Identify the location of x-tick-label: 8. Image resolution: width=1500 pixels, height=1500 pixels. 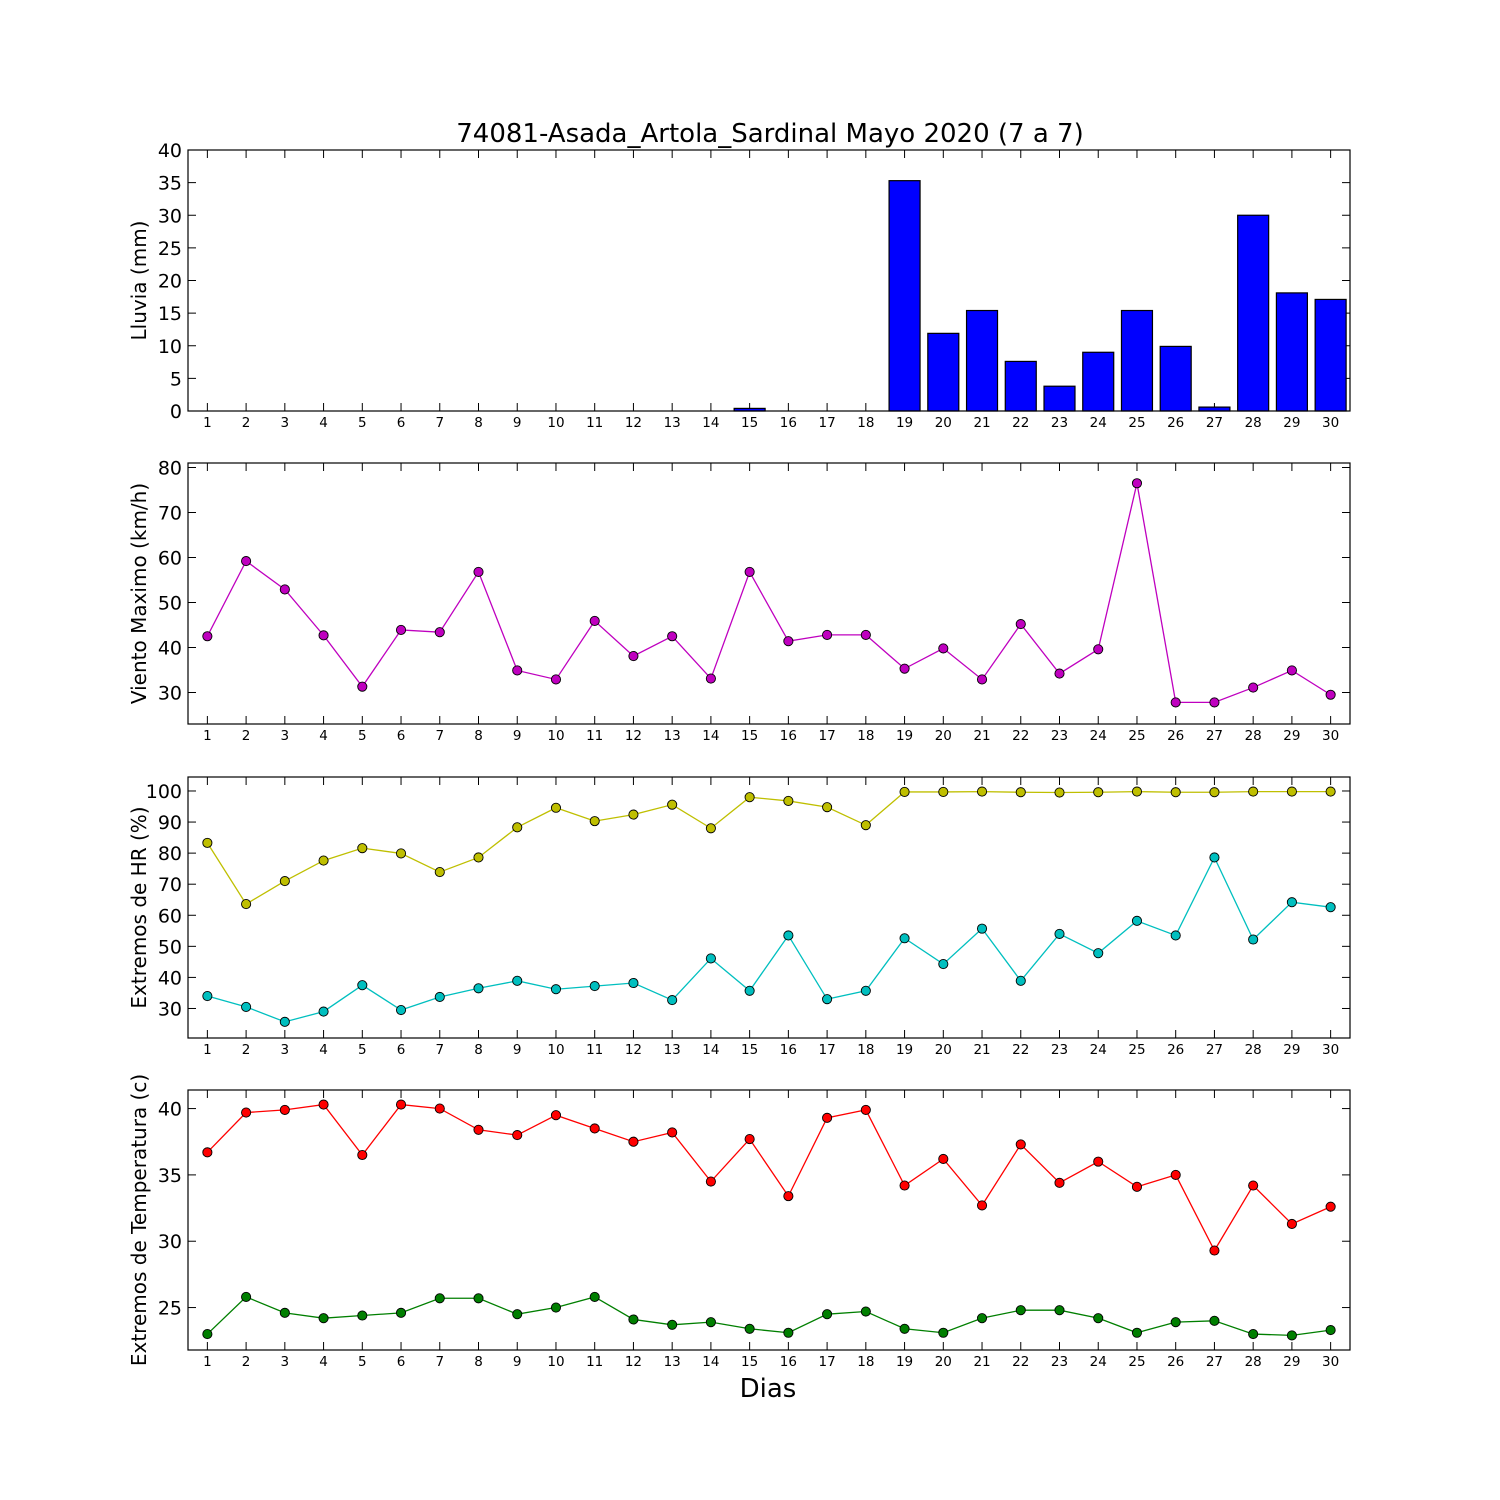
(478, 423).